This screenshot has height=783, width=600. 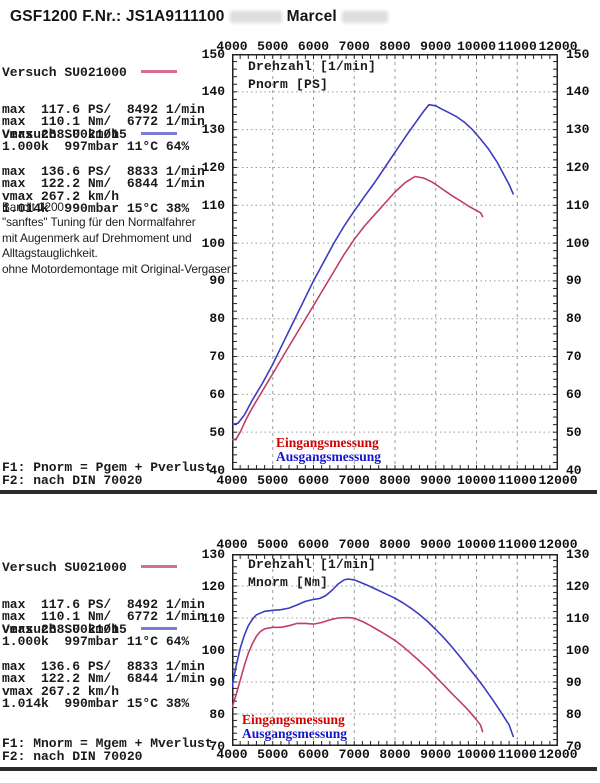 I want to click on report-title: GSF1200 F.Nr.: JS1A9111100 Marcel, so click(x=201, y=17).